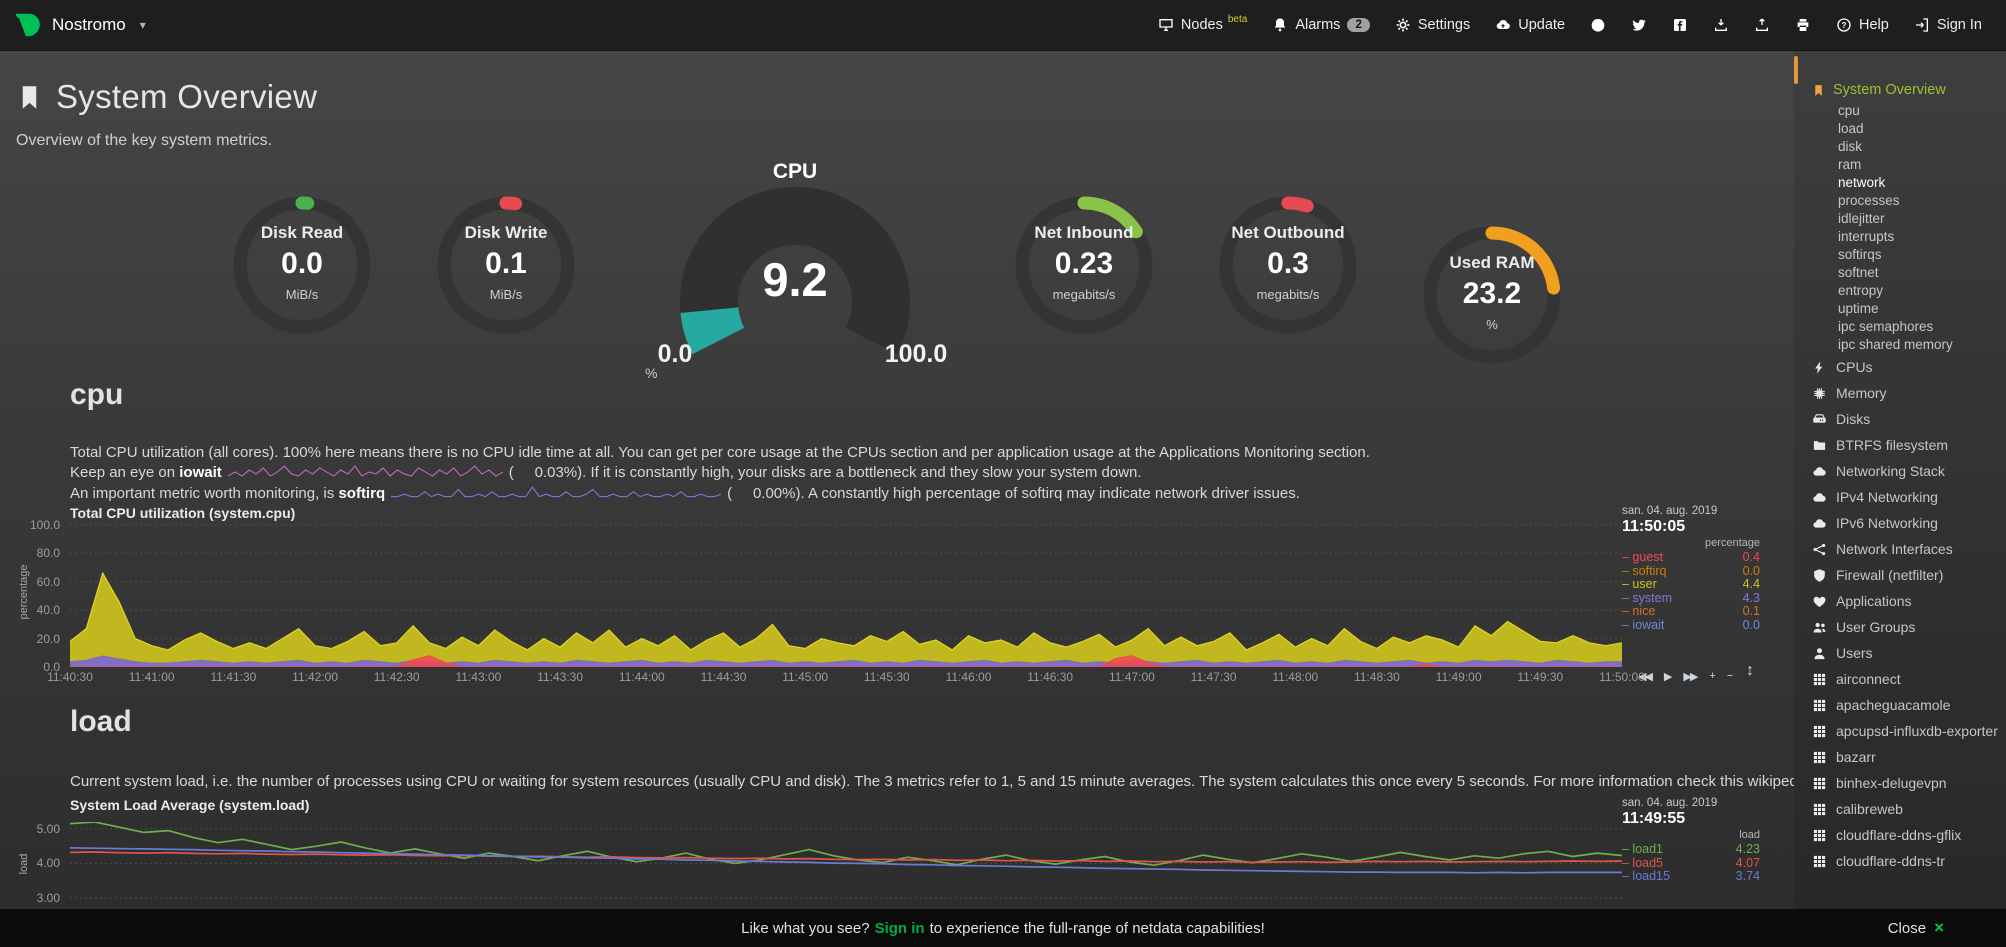  Describe the element at coordinates (1905, 861) in the screenshot. I see `sidebar-item-cloudflare-ddns-tr: cloudflare-ddns-tr` at that location.